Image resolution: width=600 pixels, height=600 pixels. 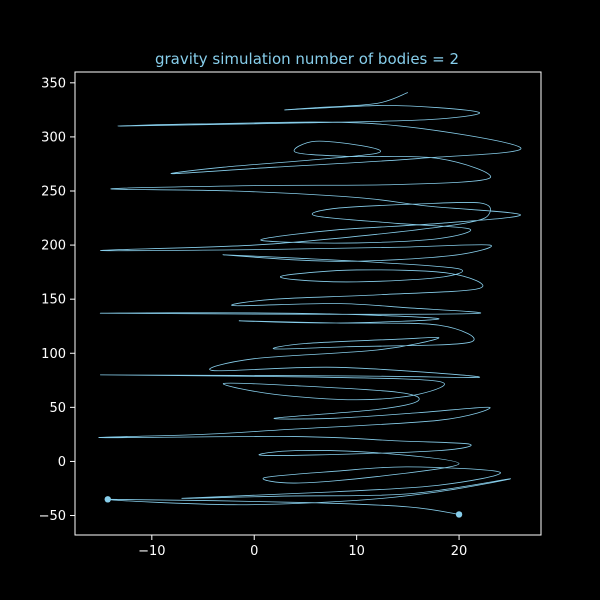 I want to click on y-tick-label: 50, so click(x=57, y=408).